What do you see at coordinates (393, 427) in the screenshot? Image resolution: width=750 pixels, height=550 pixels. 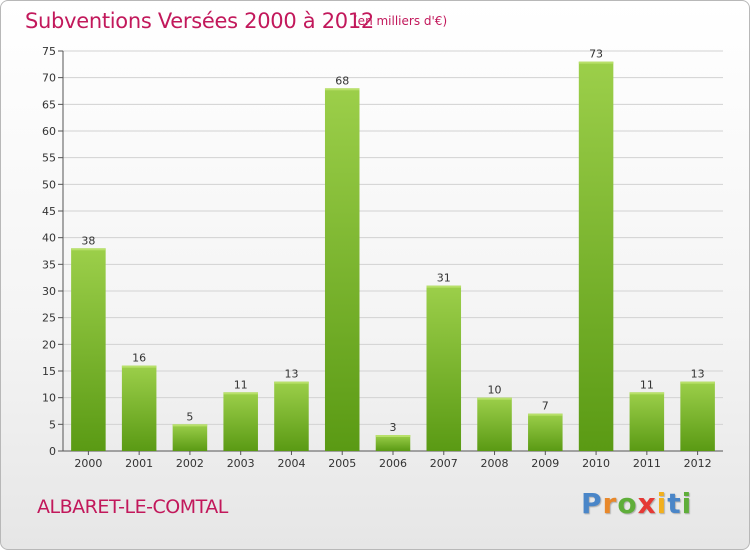 I see `data-label: 3` at bounding box center [393, 427].